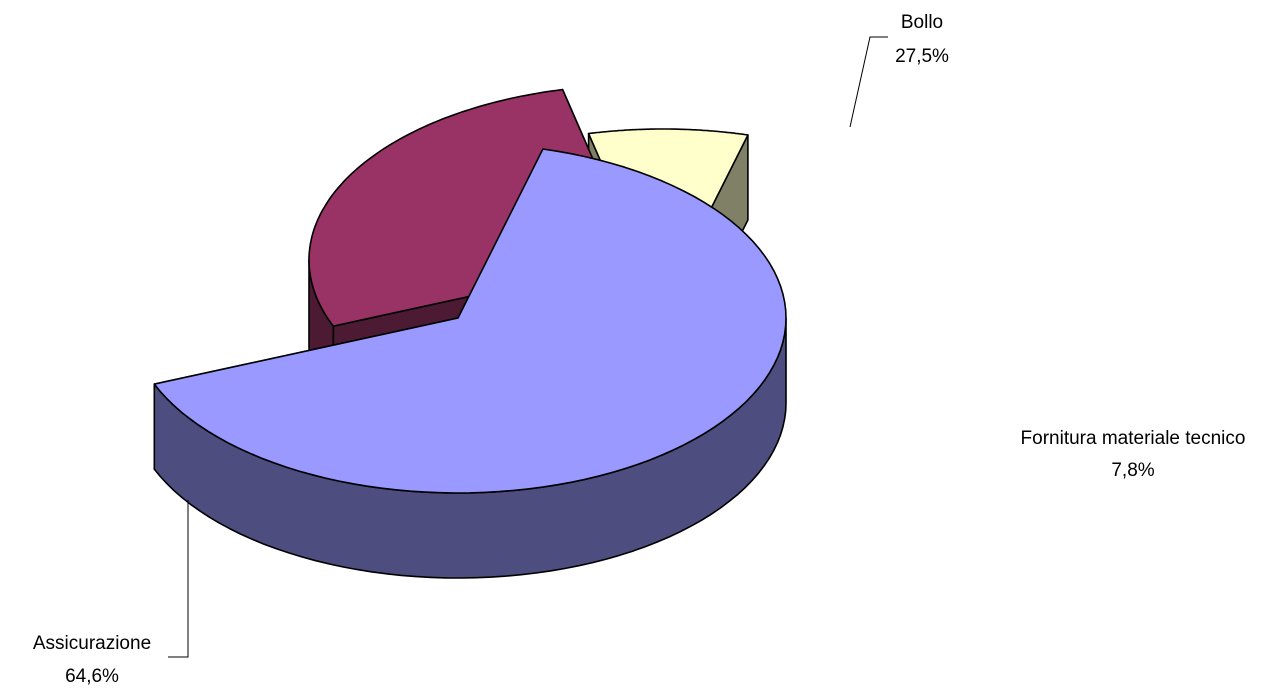 The height and width of the screenshot is (690, 1285). Describe the element at coordinates (922, 22) in the screenshot. I see `slice-label-bollo: Bollo` at that location.